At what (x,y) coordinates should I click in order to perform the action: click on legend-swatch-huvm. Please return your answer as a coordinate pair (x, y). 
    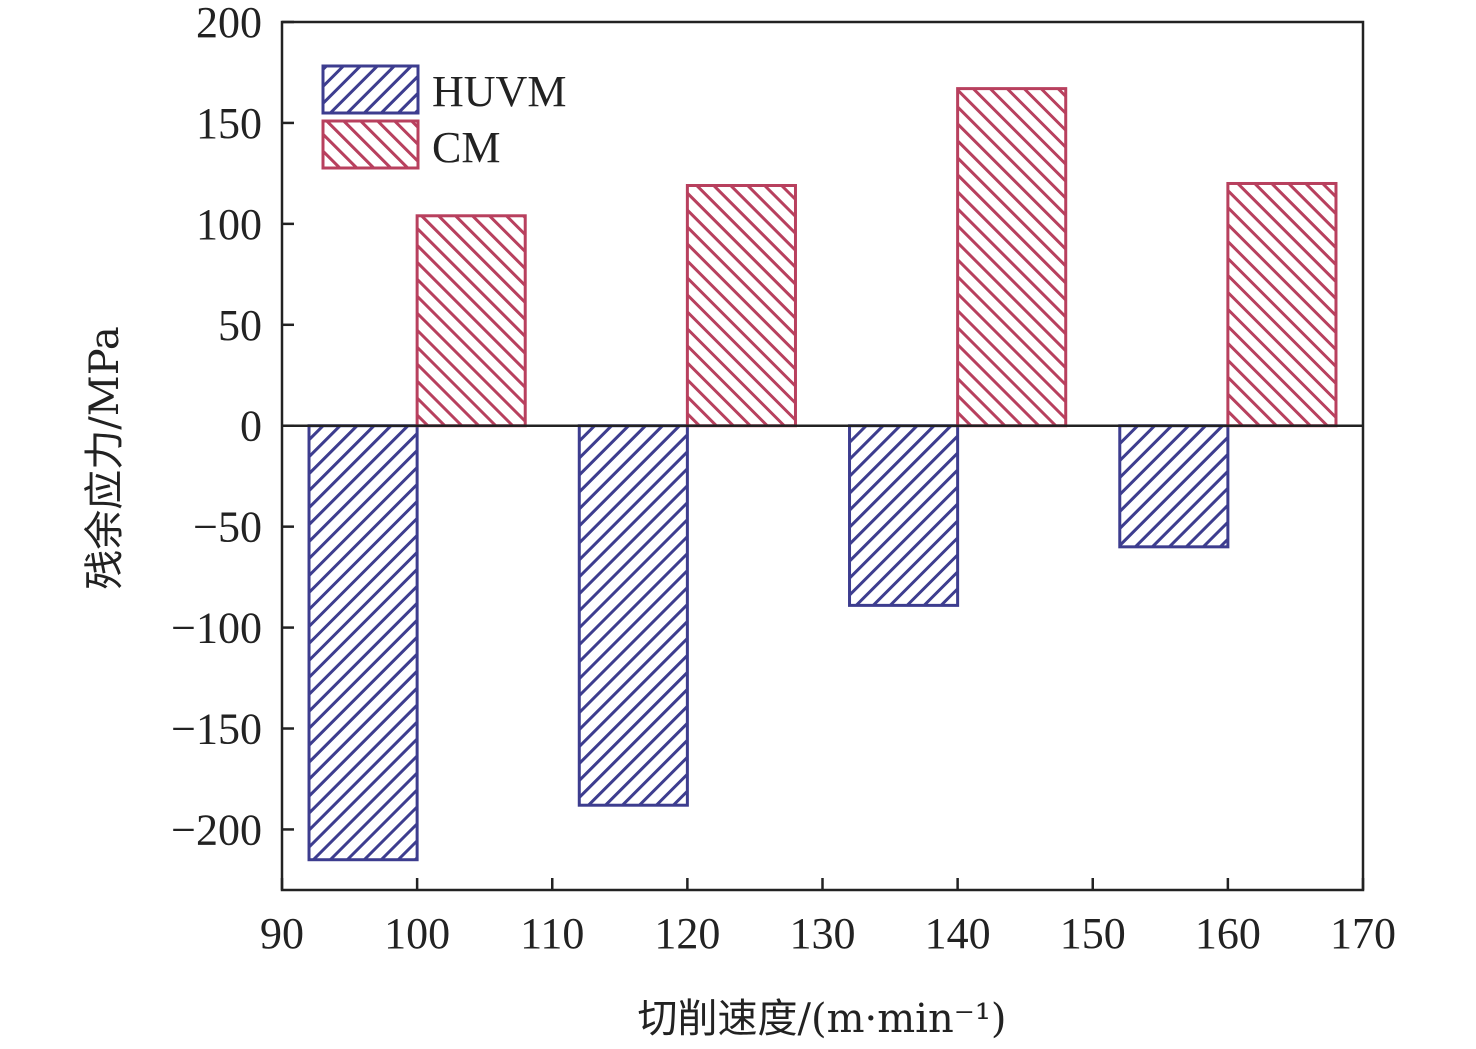
    Looking at the image, I should click on (370, 89).